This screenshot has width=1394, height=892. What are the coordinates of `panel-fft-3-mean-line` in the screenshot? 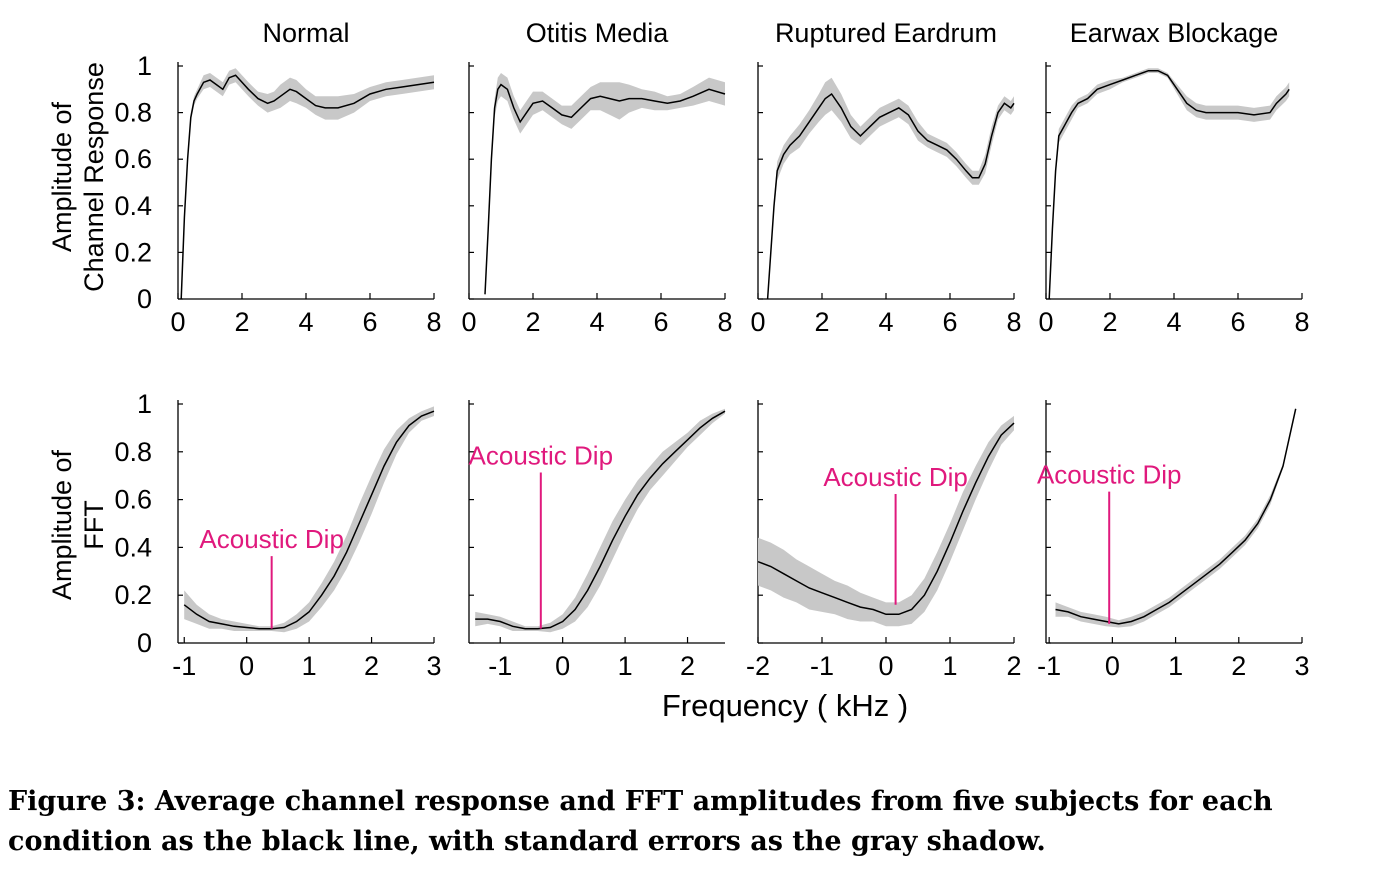 It's located at (886, 519).